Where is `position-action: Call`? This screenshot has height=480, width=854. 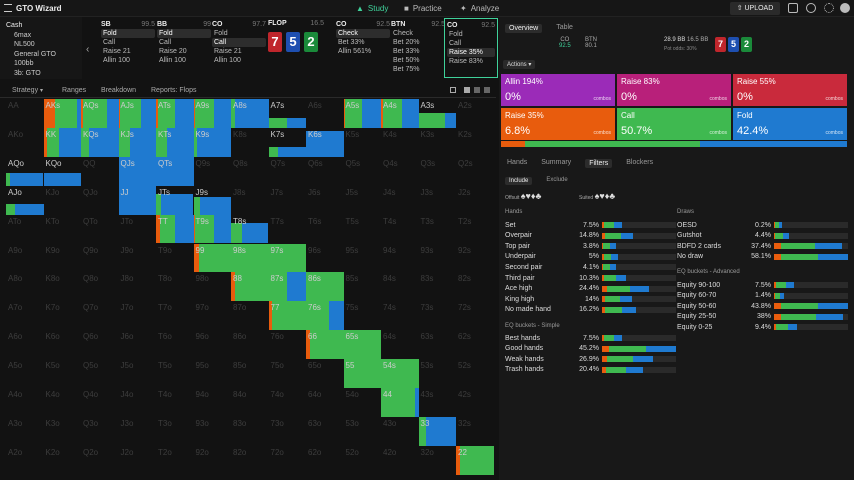
position-action: Call is located at coordinates (239, 42).